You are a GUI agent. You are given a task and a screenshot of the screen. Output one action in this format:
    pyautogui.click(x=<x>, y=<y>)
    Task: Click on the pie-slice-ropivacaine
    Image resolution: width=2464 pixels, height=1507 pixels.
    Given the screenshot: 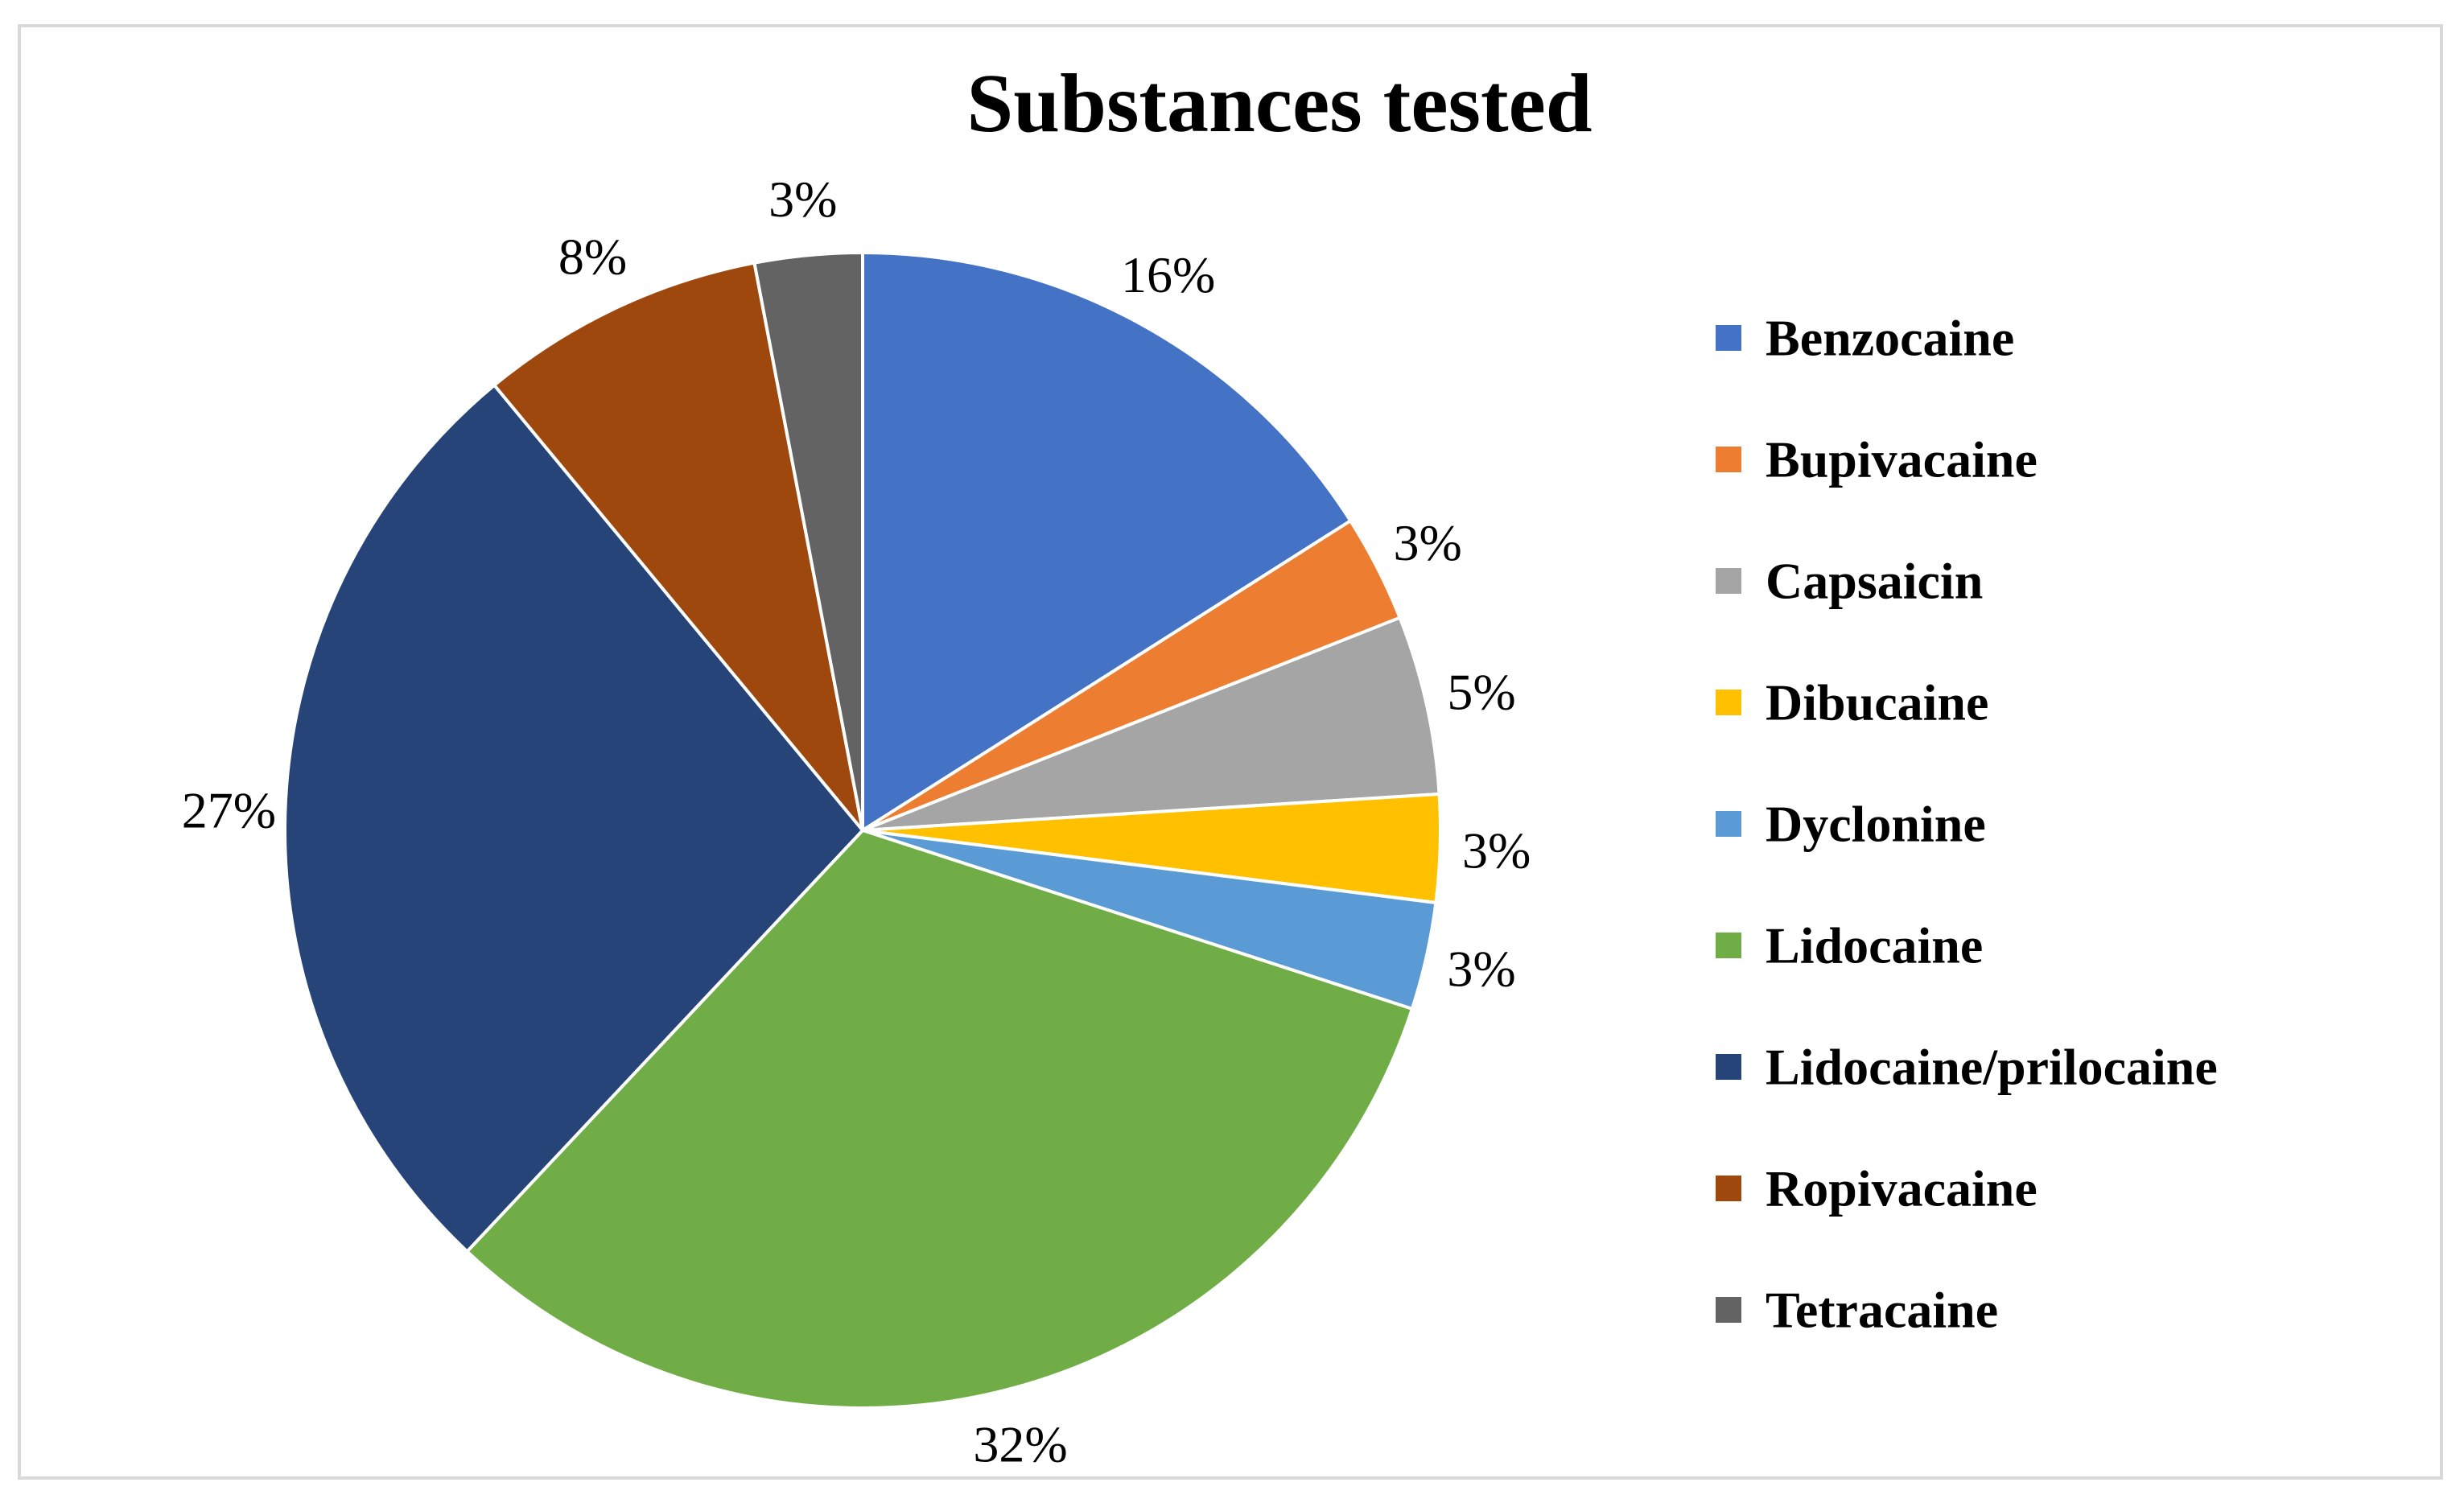 What is the action you would take?
    pyautogui.click(x=678, y=546)
    